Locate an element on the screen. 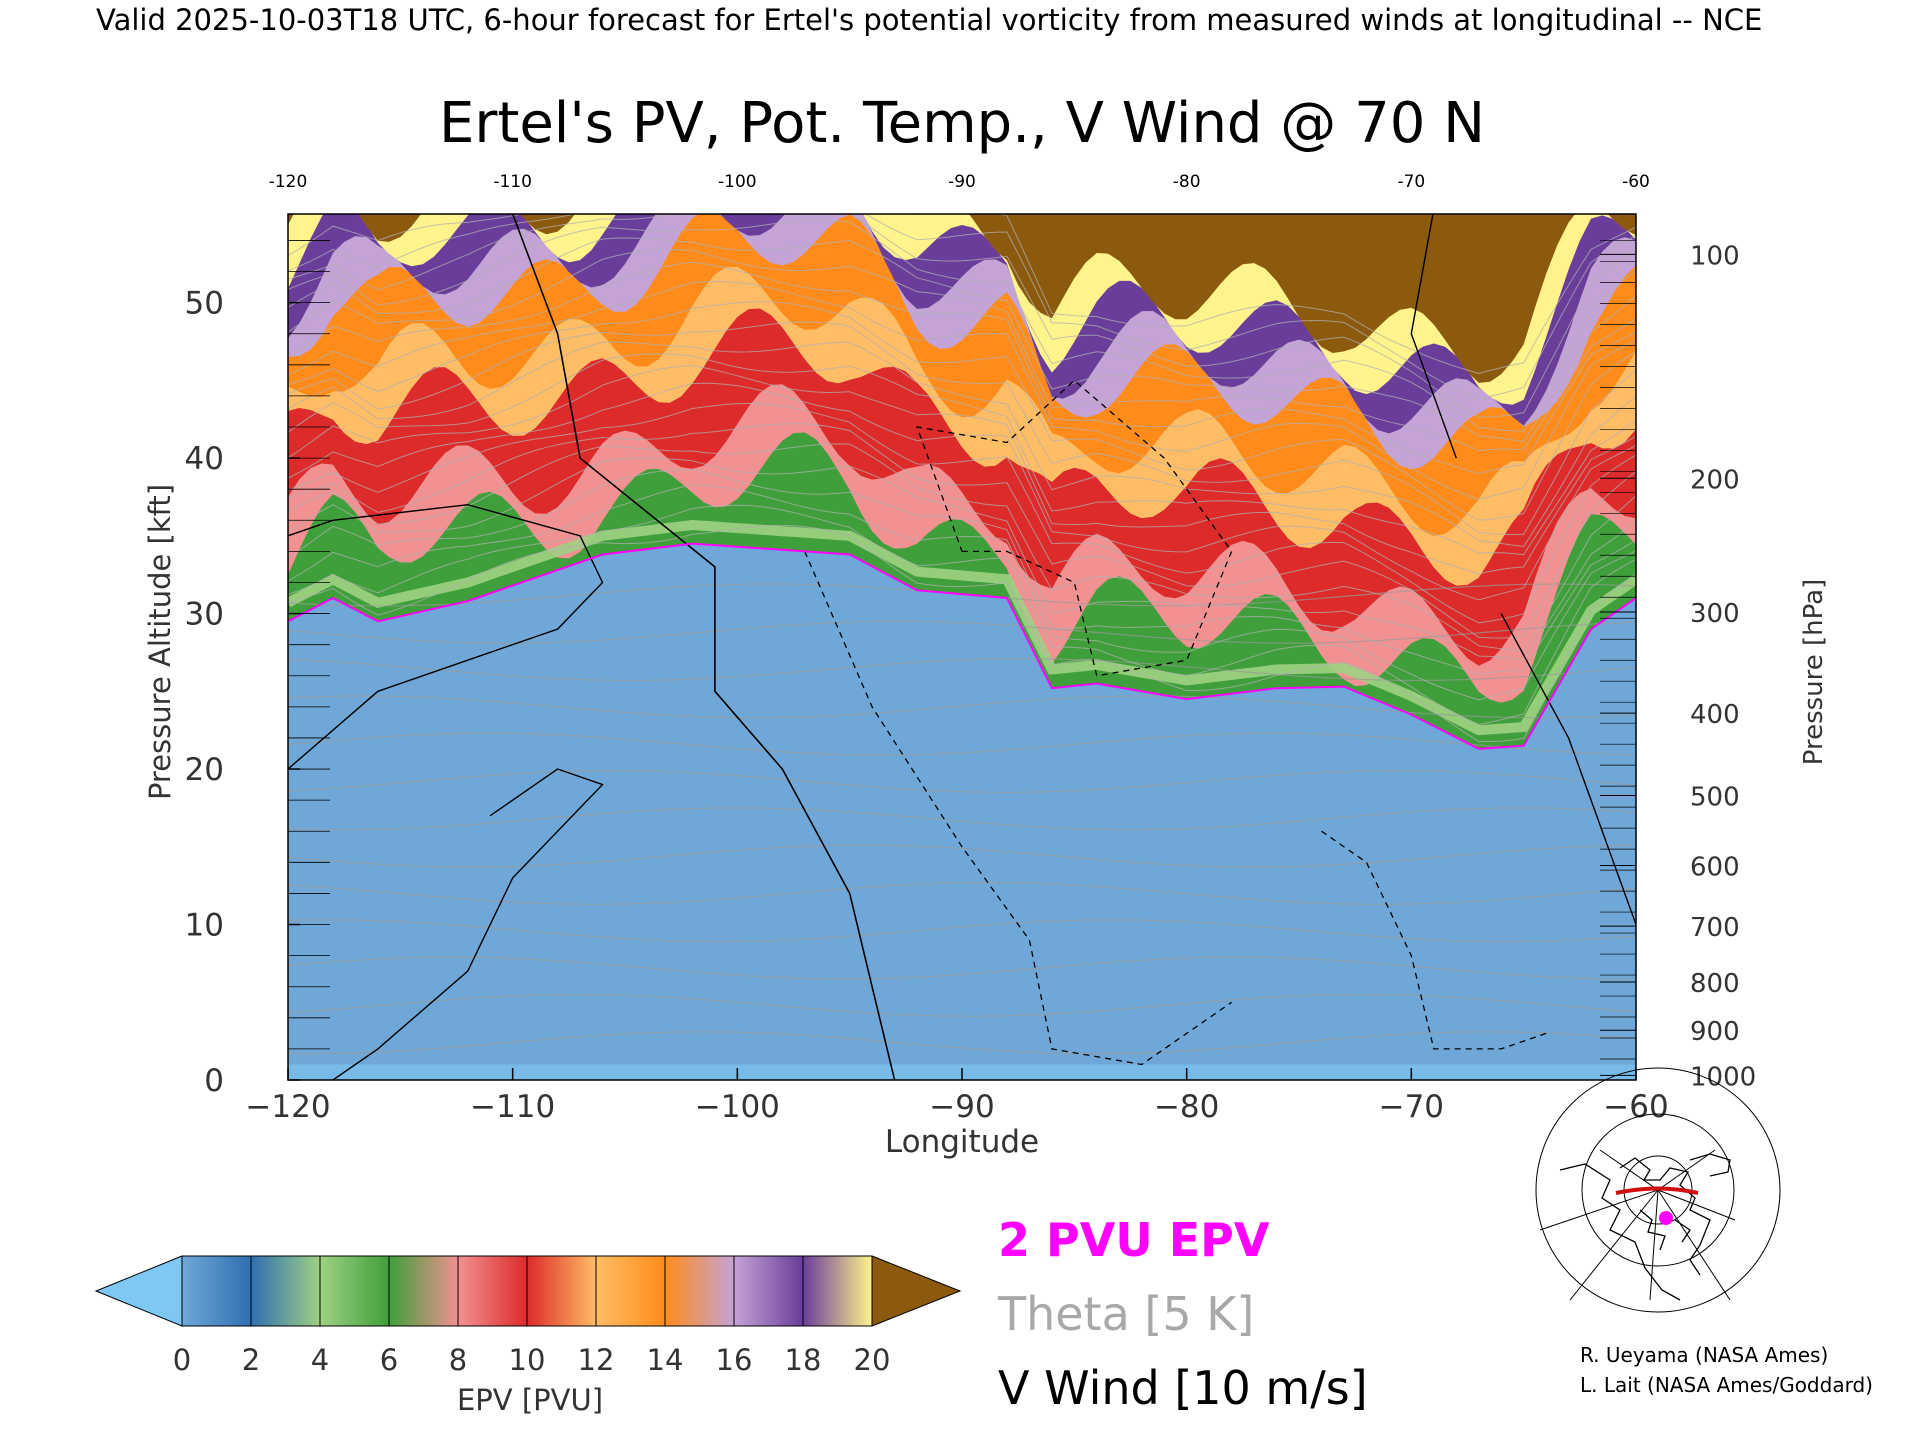  x-tick-label: −100 is located at coordinates (737, 1107).